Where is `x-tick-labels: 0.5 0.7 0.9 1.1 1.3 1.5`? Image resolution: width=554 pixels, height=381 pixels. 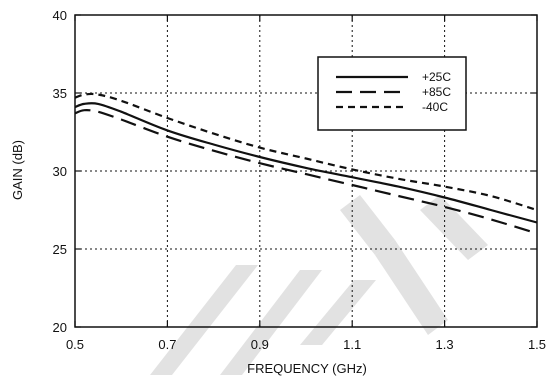
x-tick-labels: 0.5 0.7 0.9 1.1 1.3 1.5 is located at coordinates (306, 344).